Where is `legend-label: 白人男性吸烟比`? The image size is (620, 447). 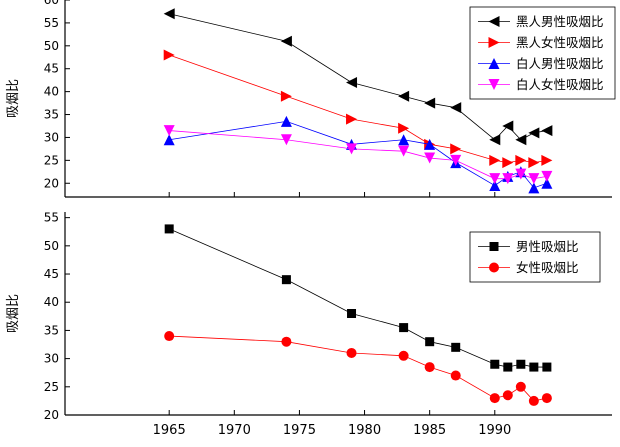
legend-label: 白人男性吸烟比 is located at coordinates (560, 63).